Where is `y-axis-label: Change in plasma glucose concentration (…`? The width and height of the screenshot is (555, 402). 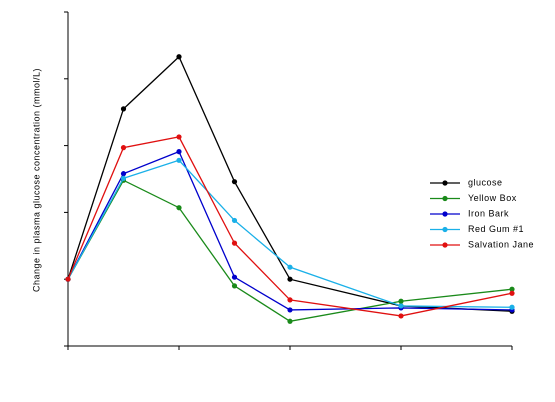
y-axis-label: Change in plasma glucose concentration (… is located at coordinates (36, 180).